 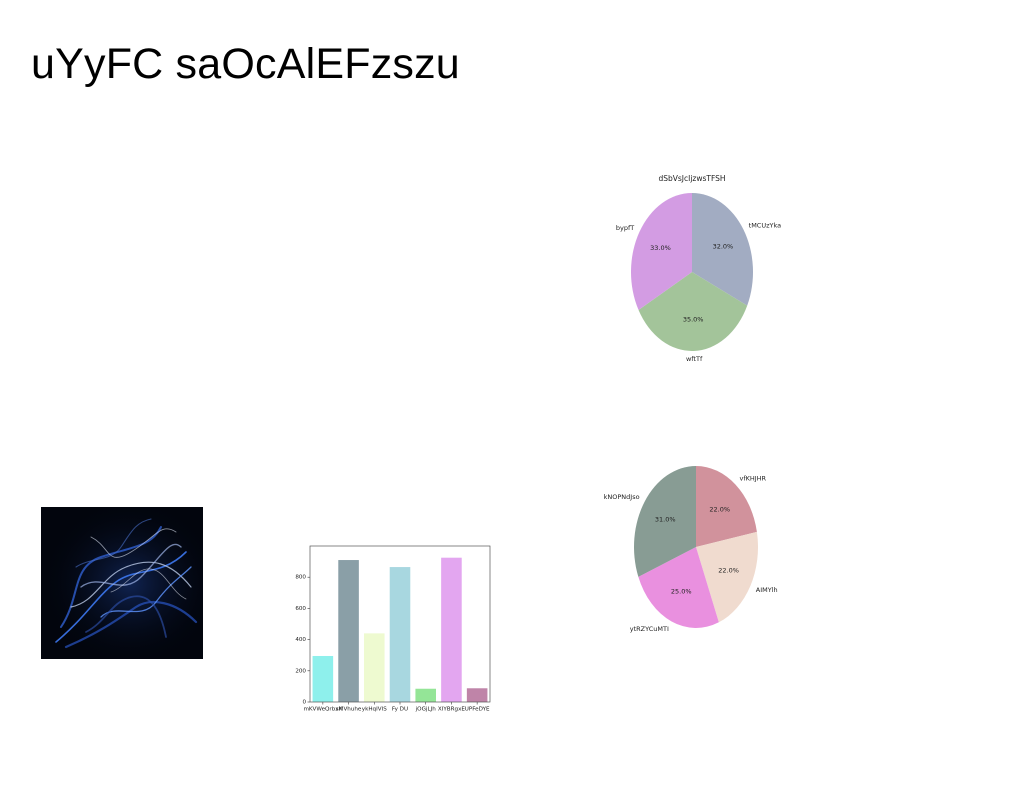 What do you see at coordinates (694, 359) in the screenshot?
I see `pie-1-label-1: wftTf` at bounding box center [694, 359].